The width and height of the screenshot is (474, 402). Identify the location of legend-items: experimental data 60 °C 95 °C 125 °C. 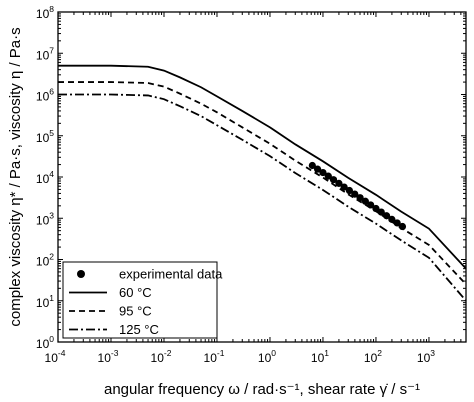
(146, 302).